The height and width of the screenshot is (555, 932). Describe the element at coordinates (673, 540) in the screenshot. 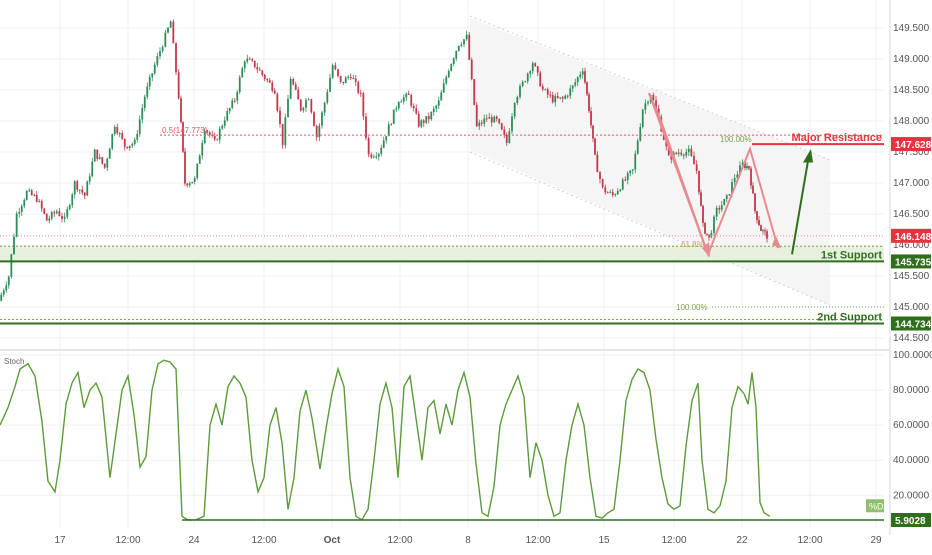

I see `time-tick-label: 12:00` at that location.